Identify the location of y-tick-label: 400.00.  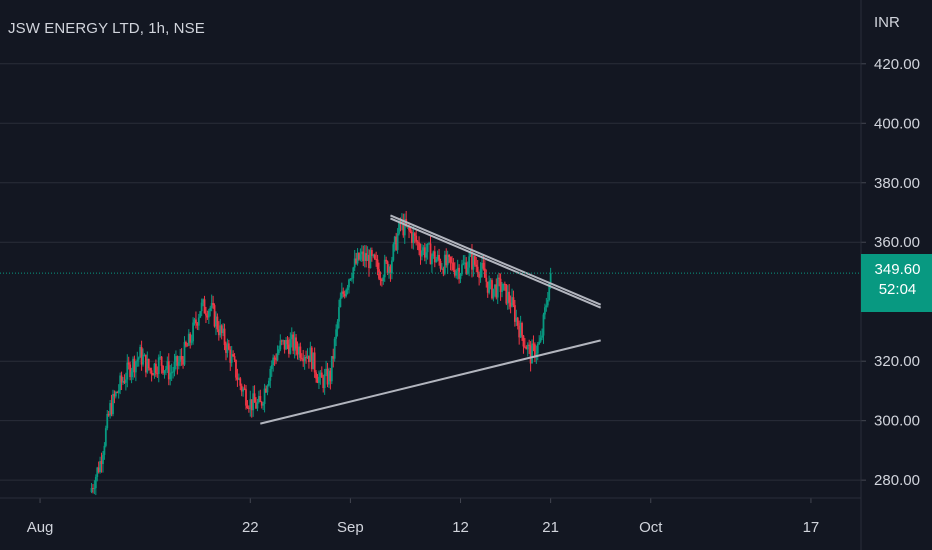
(897, 123).